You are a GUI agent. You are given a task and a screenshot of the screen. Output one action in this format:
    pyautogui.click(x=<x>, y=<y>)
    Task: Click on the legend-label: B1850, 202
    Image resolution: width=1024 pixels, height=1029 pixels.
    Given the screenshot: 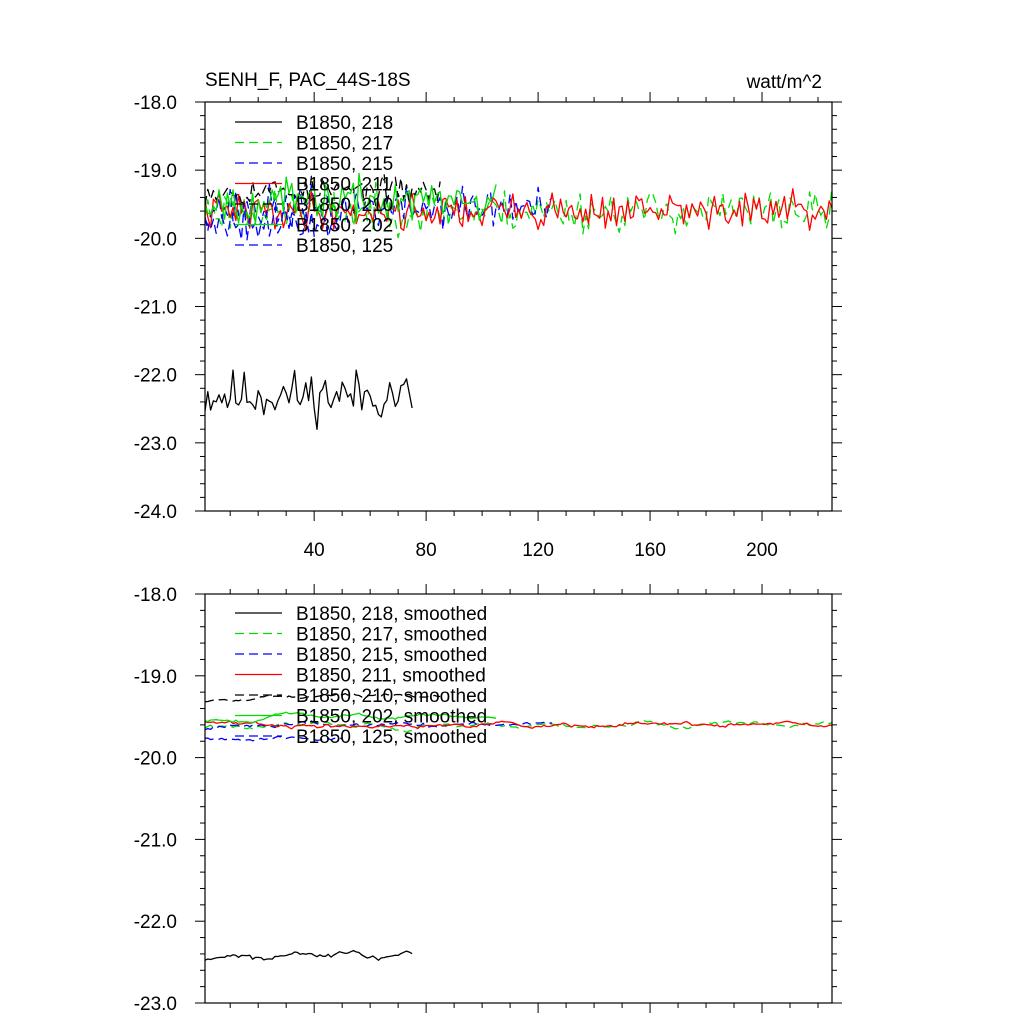 What is the action you would take?
    pyautogui.click(x=344, y=226)
    